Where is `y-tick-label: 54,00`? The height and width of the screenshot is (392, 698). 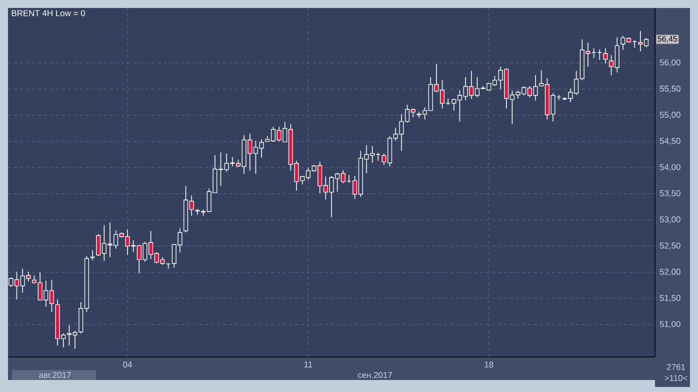
y-tick-label: 54,00 is located at coordinates (670, 168).